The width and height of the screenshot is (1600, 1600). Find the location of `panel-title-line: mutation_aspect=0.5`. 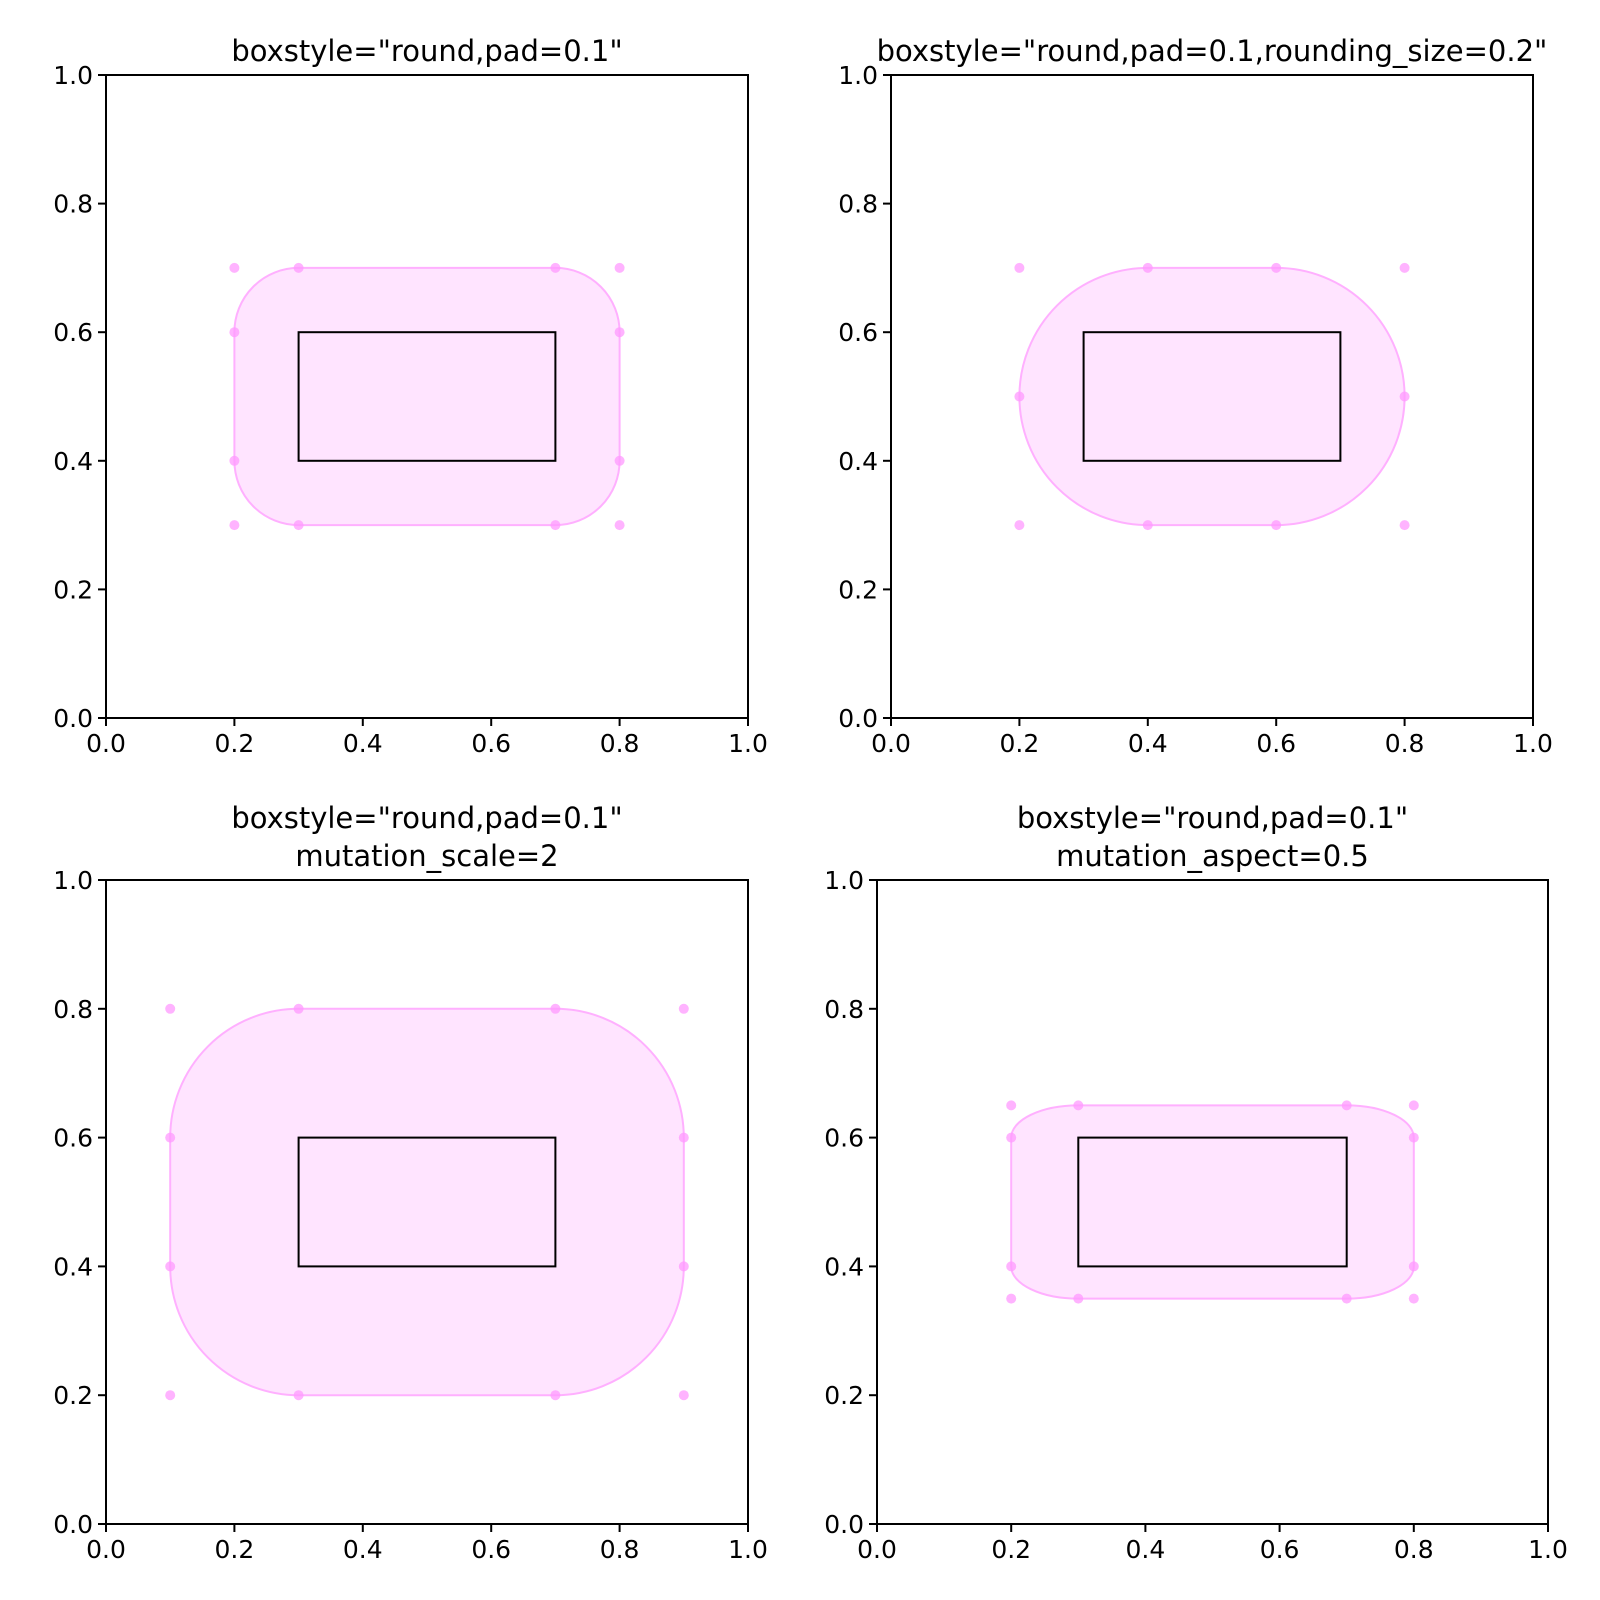

panel-title-line: mutation_aspect=0.5 is located at coordinates (1212, 856).